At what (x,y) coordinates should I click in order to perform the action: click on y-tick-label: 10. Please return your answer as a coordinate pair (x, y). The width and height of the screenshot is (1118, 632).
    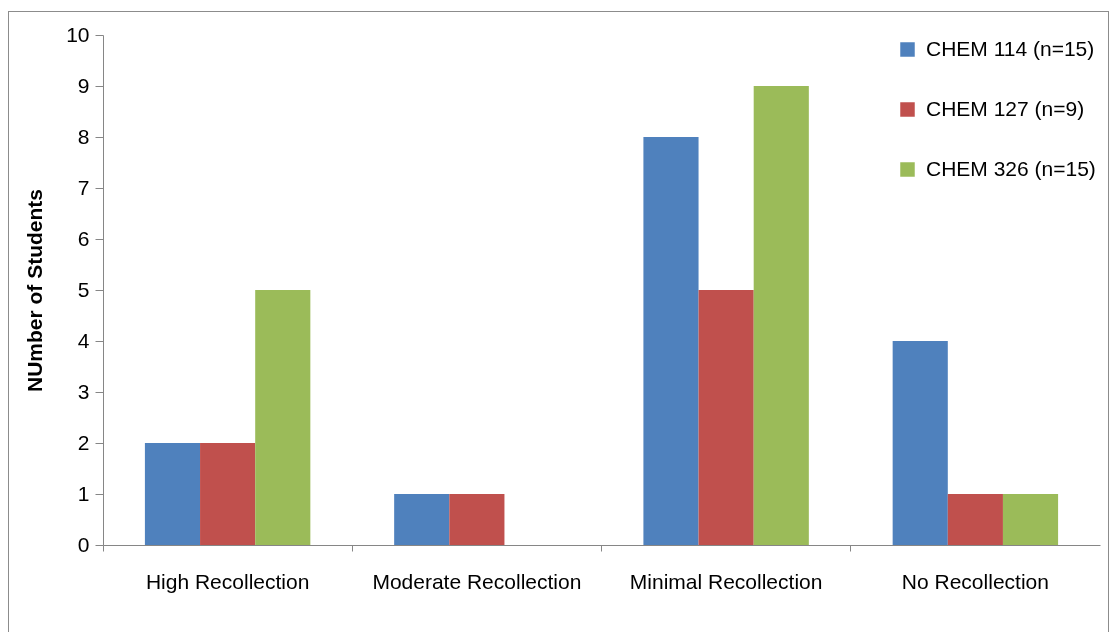
    Looking at the image, I should click on (78, 34).